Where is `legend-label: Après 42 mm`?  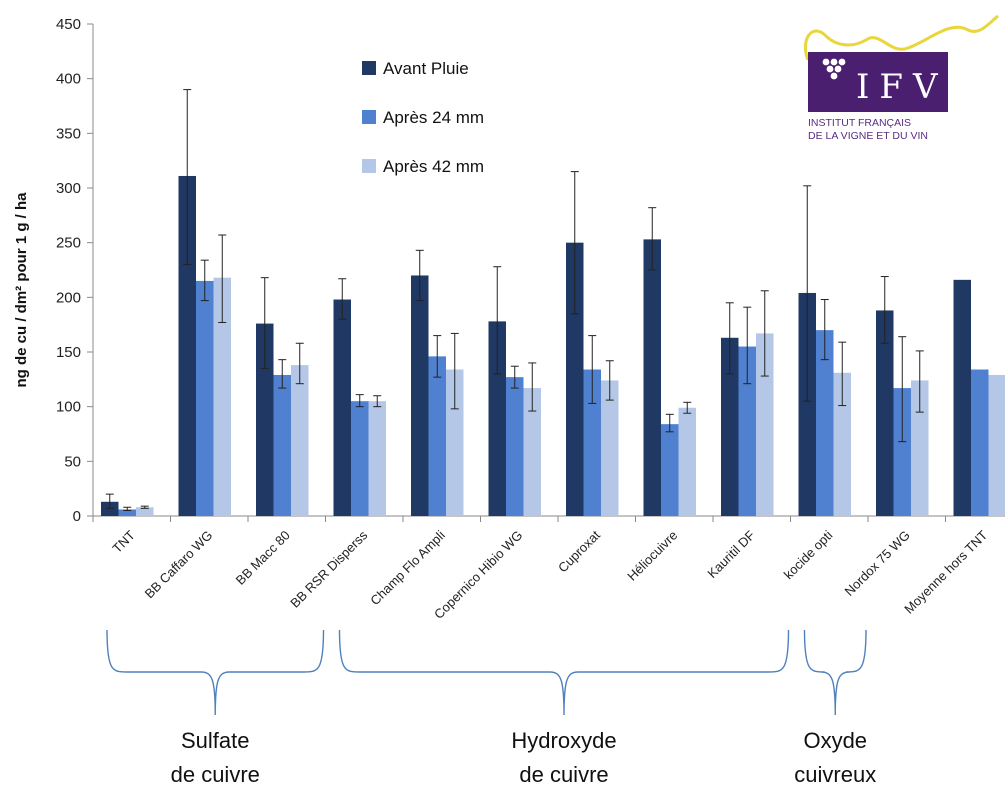 legend-label: Après 42 mm is located at coordinates (433, 166).